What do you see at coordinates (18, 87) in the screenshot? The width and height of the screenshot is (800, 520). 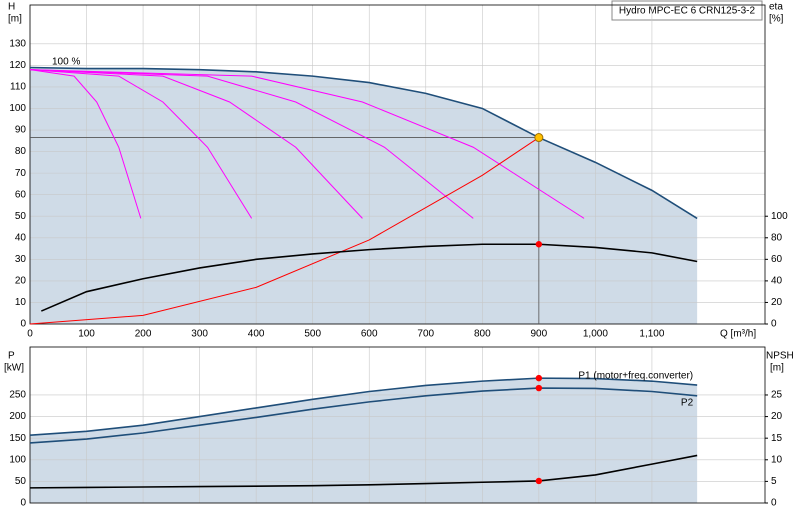 I see `y-tick-label: 110` at bounding box center [18, 87].